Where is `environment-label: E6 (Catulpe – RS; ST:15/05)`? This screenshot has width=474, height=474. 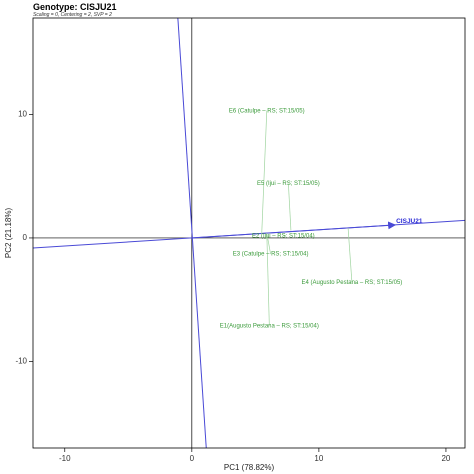
environment-label: E6 (Catulpe – RS; ST:15/05) is located at coordinates (267, 111).